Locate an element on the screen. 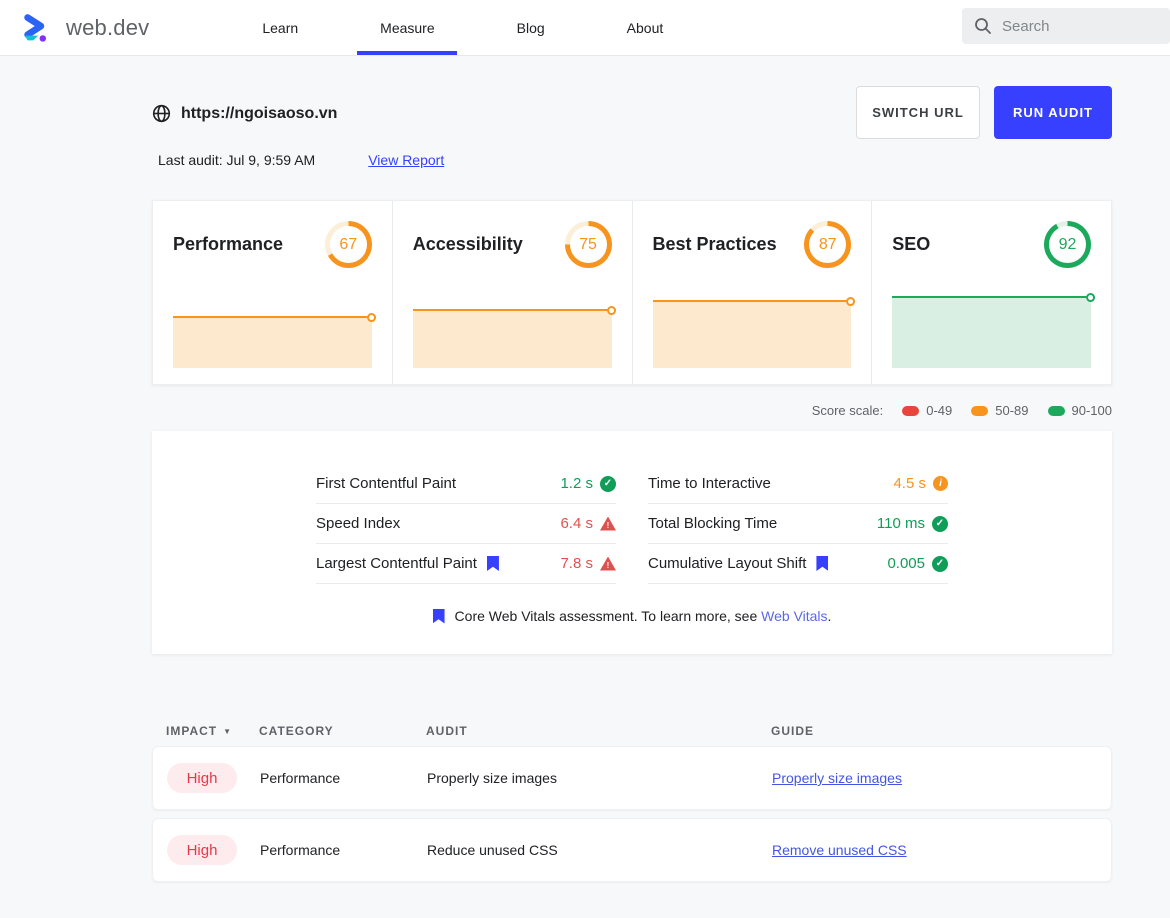 The height and width of the screenshot is (918, 1170). score-card-best-practices: Best Practices 87 is located at coordinates (753, 292).